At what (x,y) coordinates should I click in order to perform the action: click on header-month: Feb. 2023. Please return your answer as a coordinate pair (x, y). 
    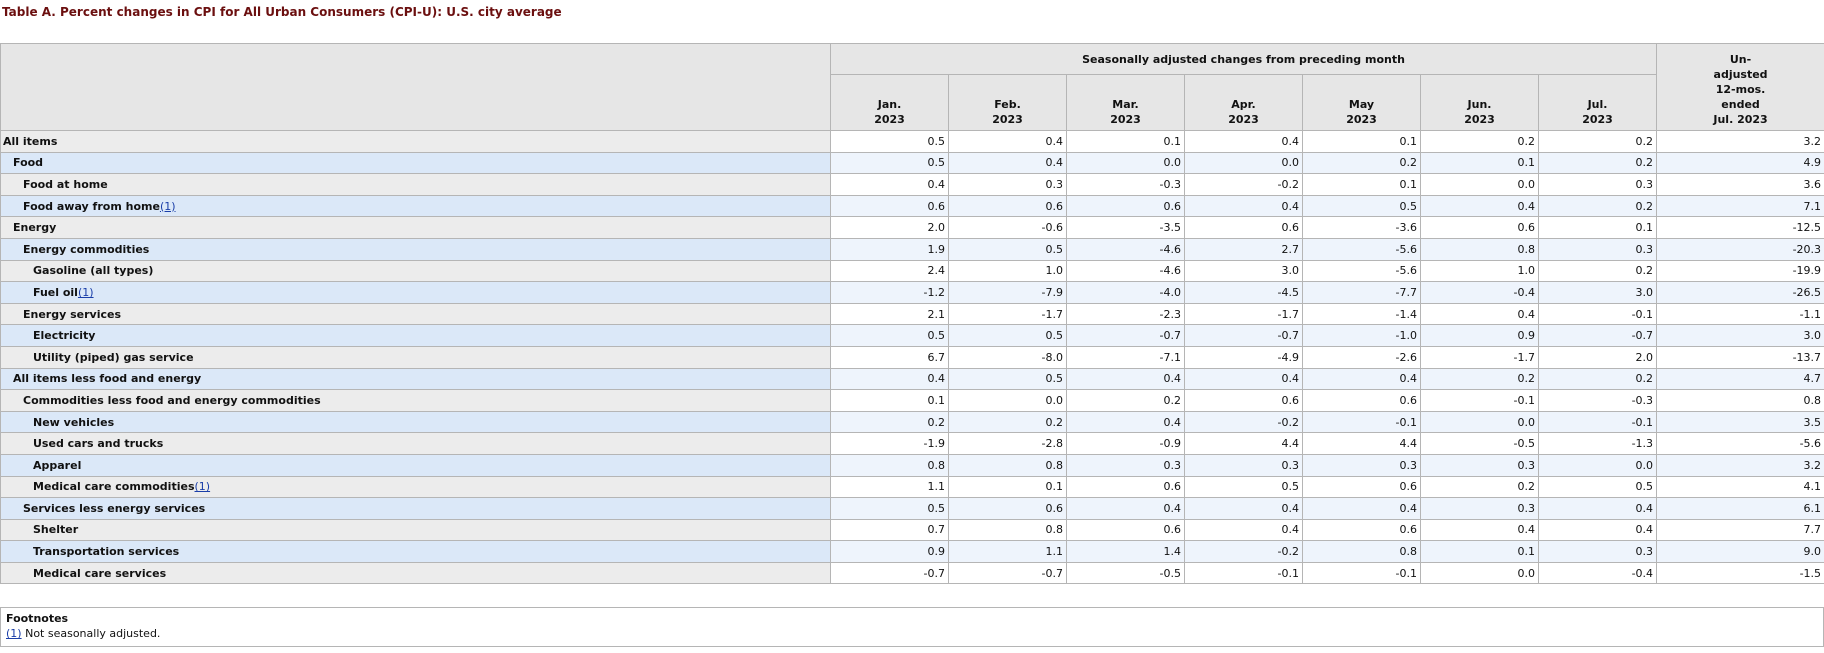
    Looking at the image, I should click on (1007, 102).